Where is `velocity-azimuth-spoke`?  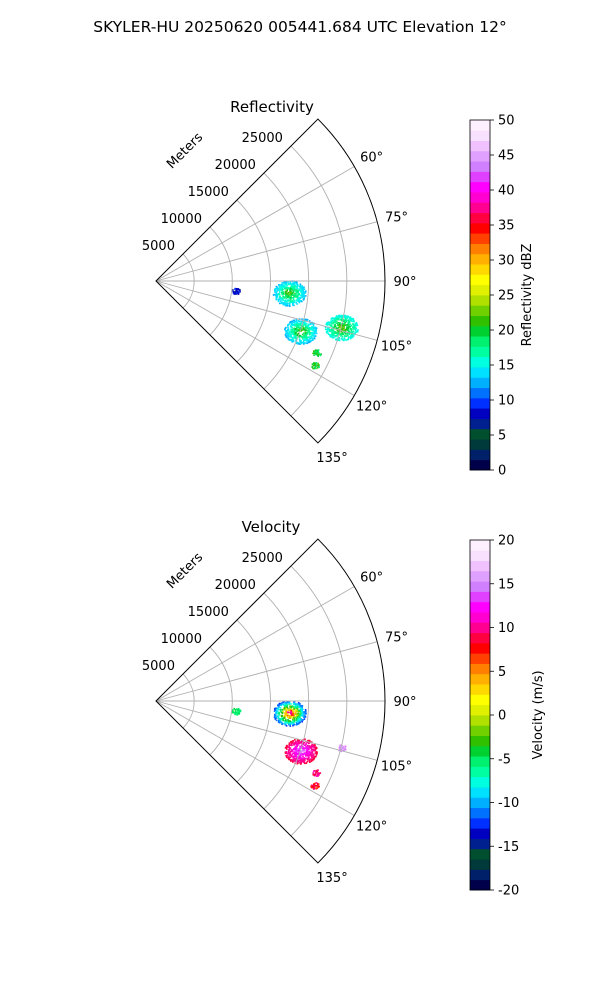
velocity-azimuth-spoke is located at coordinates (255, 644).